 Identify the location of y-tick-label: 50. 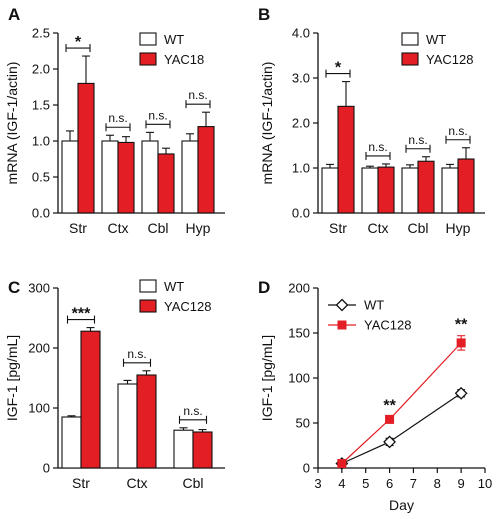
(303, 423).